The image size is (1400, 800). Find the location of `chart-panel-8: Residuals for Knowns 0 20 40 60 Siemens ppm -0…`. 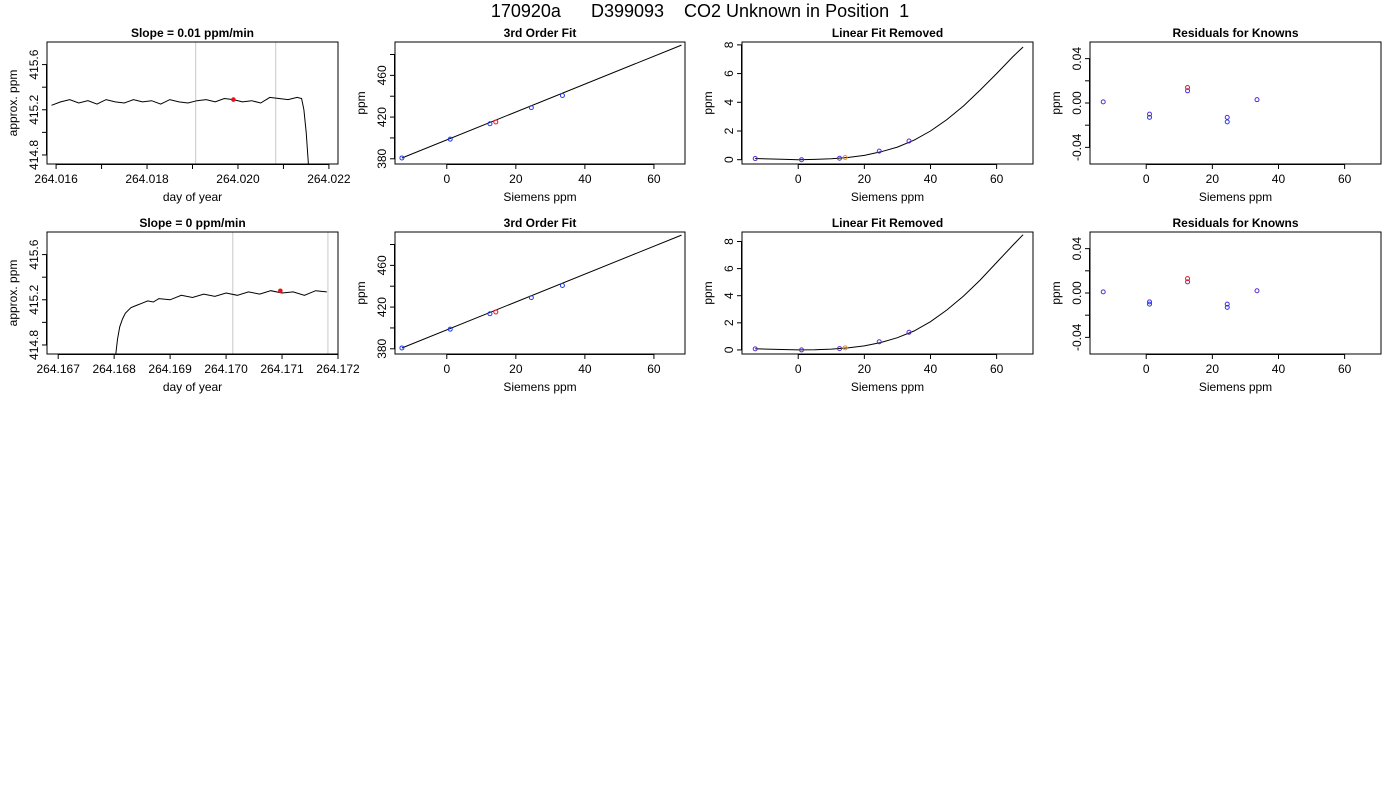

chart-panel-8: Residuals for Knowns 0 20 40 60 Siemens ppm -0… is located at coordinates (1215, 305).